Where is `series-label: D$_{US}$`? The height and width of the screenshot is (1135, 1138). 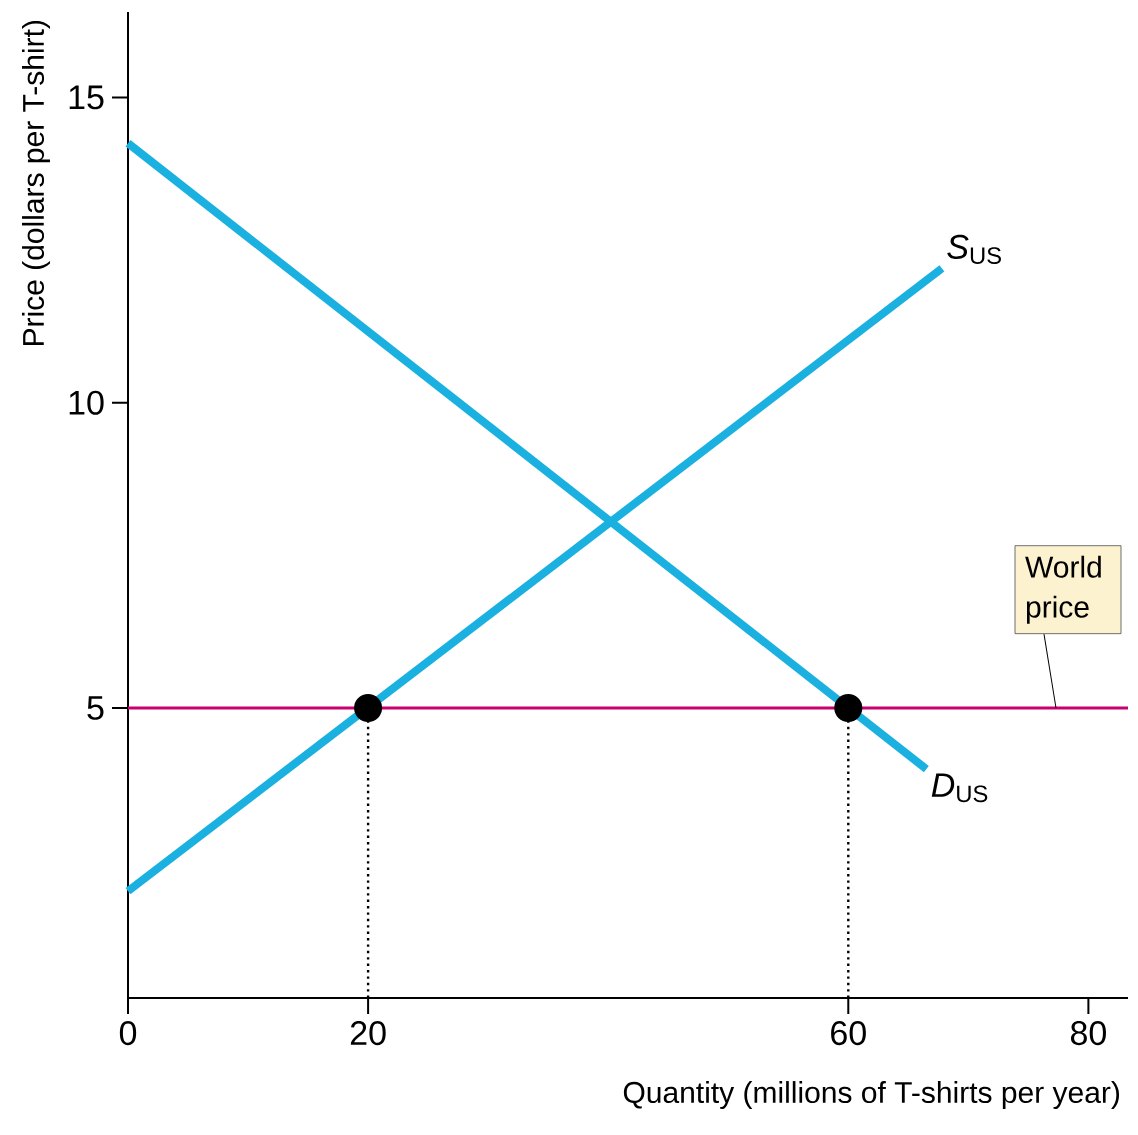
series-label: D$_{US}$ is located at coordinates (959, 788).